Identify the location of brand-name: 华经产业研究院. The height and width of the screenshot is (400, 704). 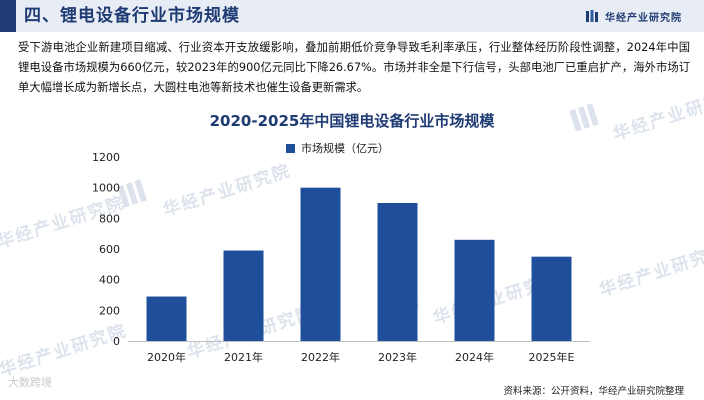
(643, 18).